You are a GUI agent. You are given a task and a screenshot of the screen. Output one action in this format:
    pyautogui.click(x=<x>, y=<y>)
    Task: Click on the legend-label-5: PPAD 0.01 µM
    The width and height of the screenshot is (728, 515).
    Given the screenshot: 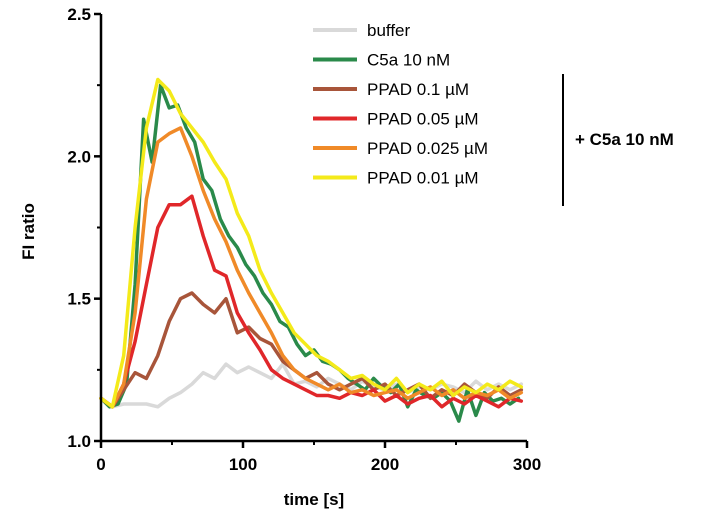 What is the action you would take?
    pyautogui.click(x=423, y=178)
    